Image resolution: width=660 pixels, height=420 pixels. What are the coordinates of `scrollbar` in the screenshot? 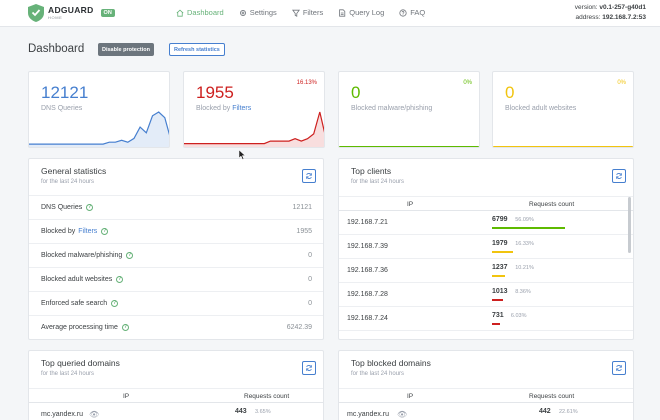 It's located at (629, 225).